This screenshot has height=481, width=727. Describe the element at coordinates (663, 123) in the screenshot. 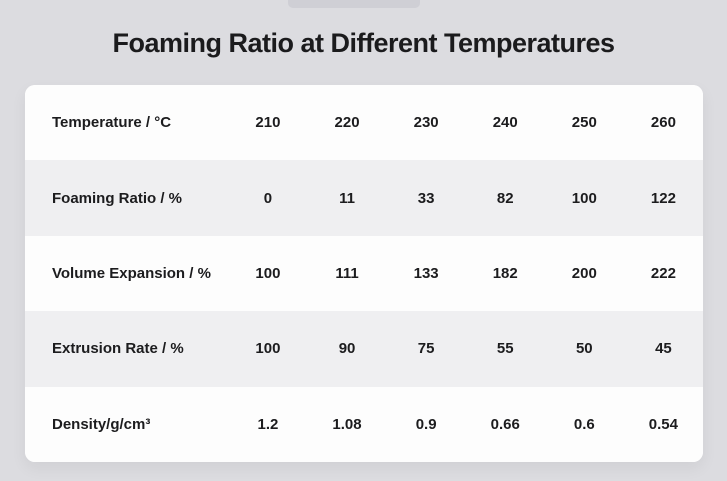

I see `value-cell: 260` at that location.